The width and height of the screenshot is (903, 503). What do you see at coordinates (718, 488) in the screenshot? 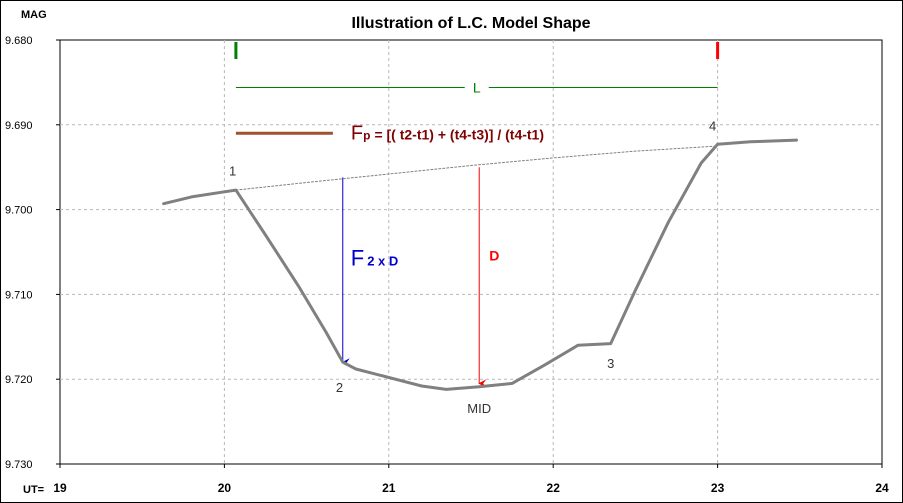
I see `x-tick-label: 23` at bounding box center [718, 488].